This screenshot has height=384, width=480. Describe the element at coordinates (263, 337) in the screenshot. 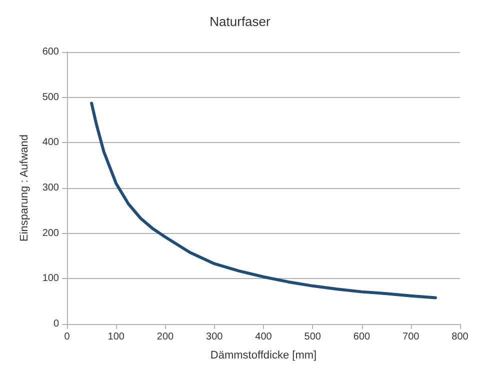

I see `x-tick-label: 400` at that location.